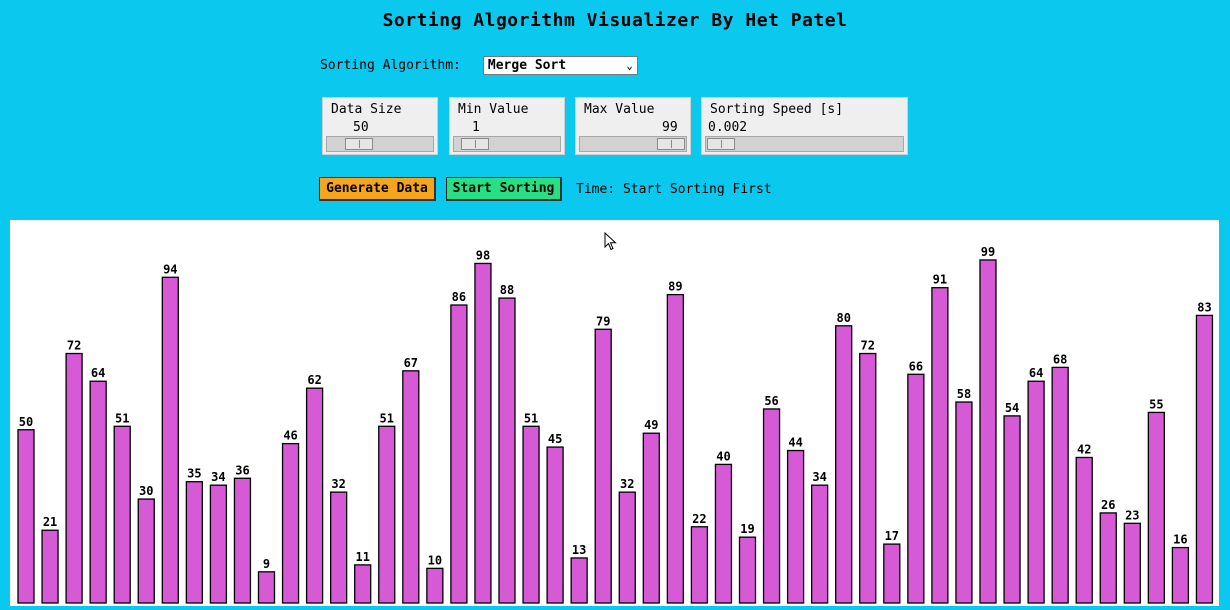 The width and height of the screenshot is (1230, 610). I want to click on bar-label-35: 72, so click(868, 346).